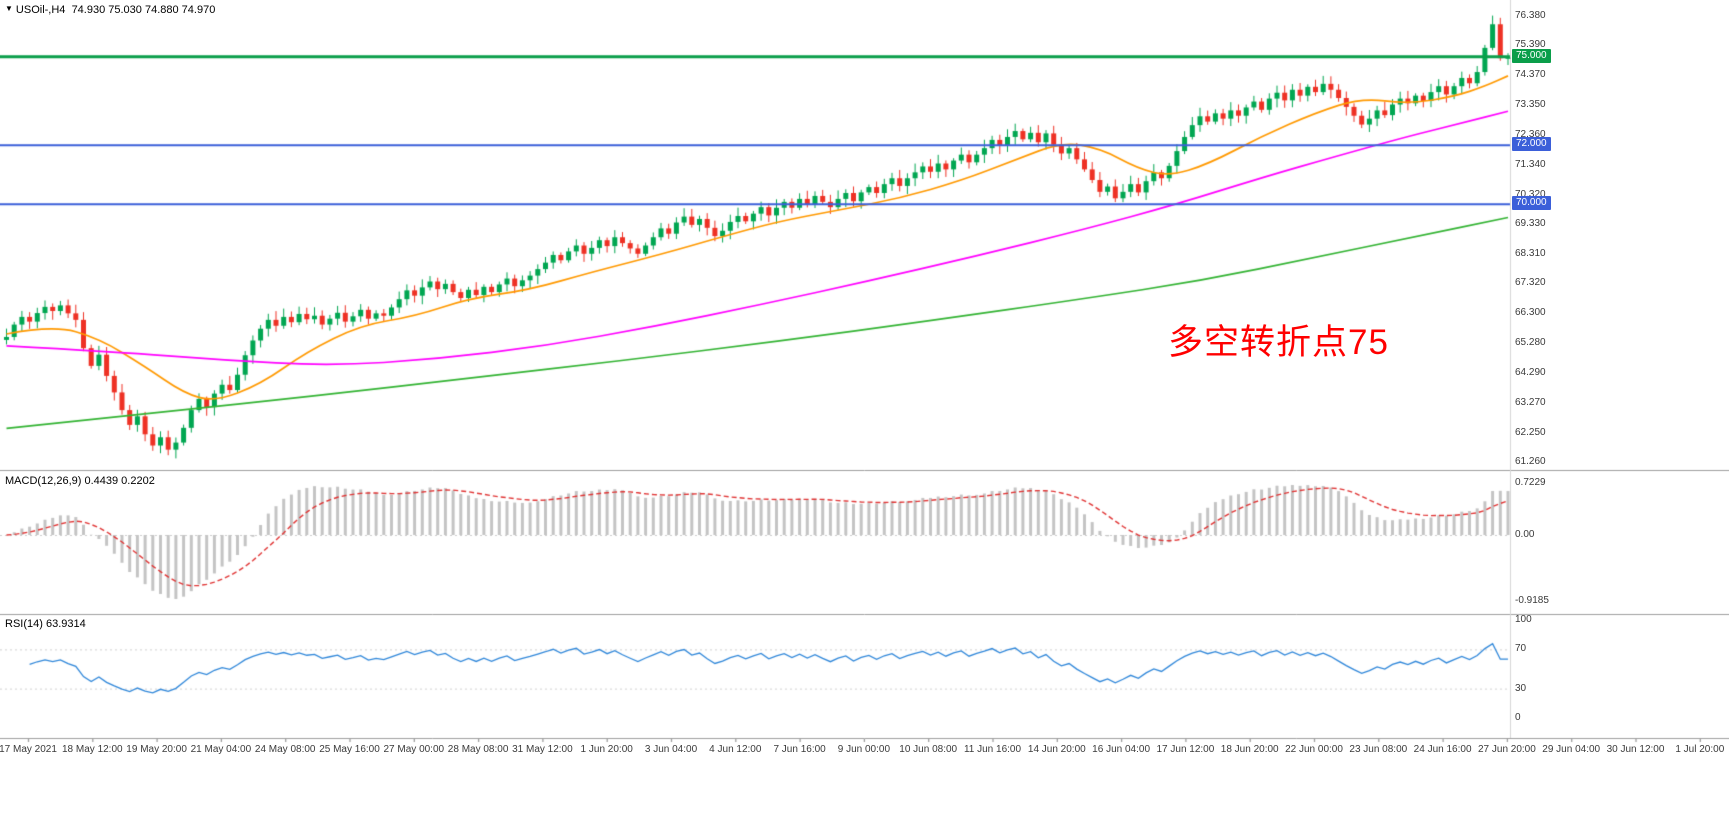 The image size is (1729, 836). What do you see at coordinates (606, 749) in the screenshot?
I see `time-axis-label: 1 Jun 20:00` at bounding box center [606, 749].